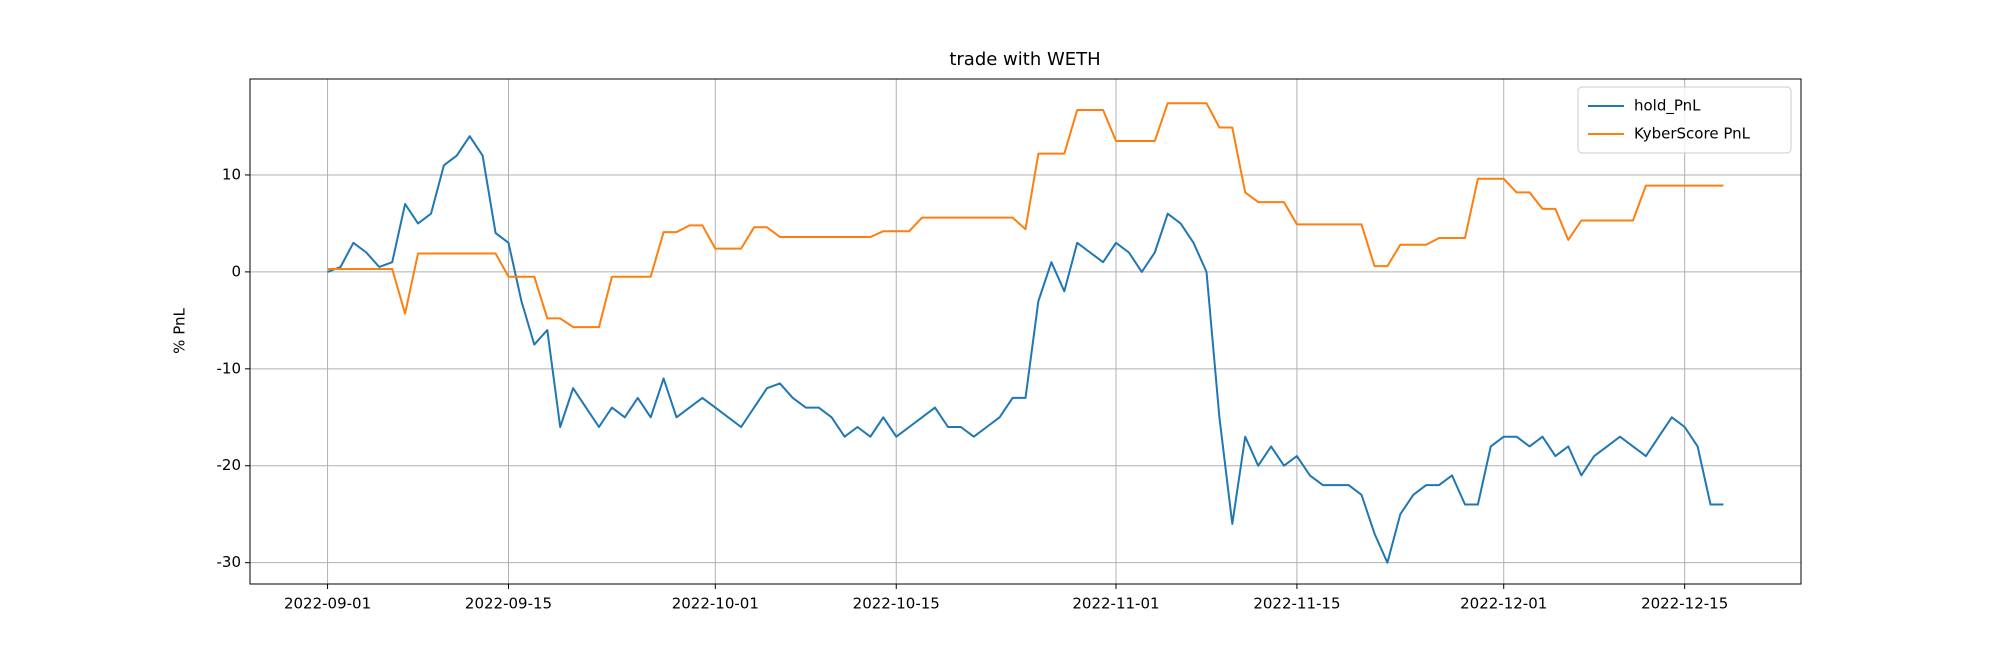 The width and height of the screenshot is (2000, 667). I want to click on x-tick-label: 2022-10-01, so click(715, 604).